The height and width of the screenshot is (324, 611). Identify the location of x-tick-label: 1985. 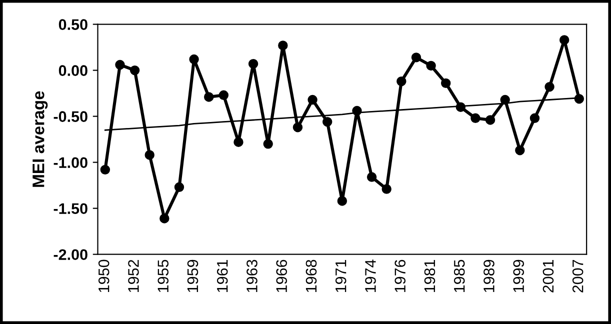
(459, 276).